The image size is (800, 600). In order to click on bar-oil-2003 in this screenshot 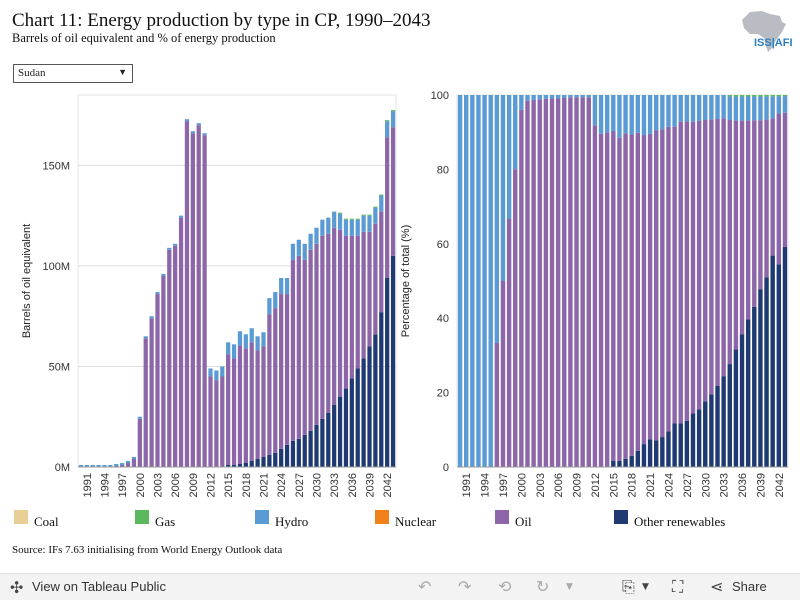, I will do `click(539, 283)`.